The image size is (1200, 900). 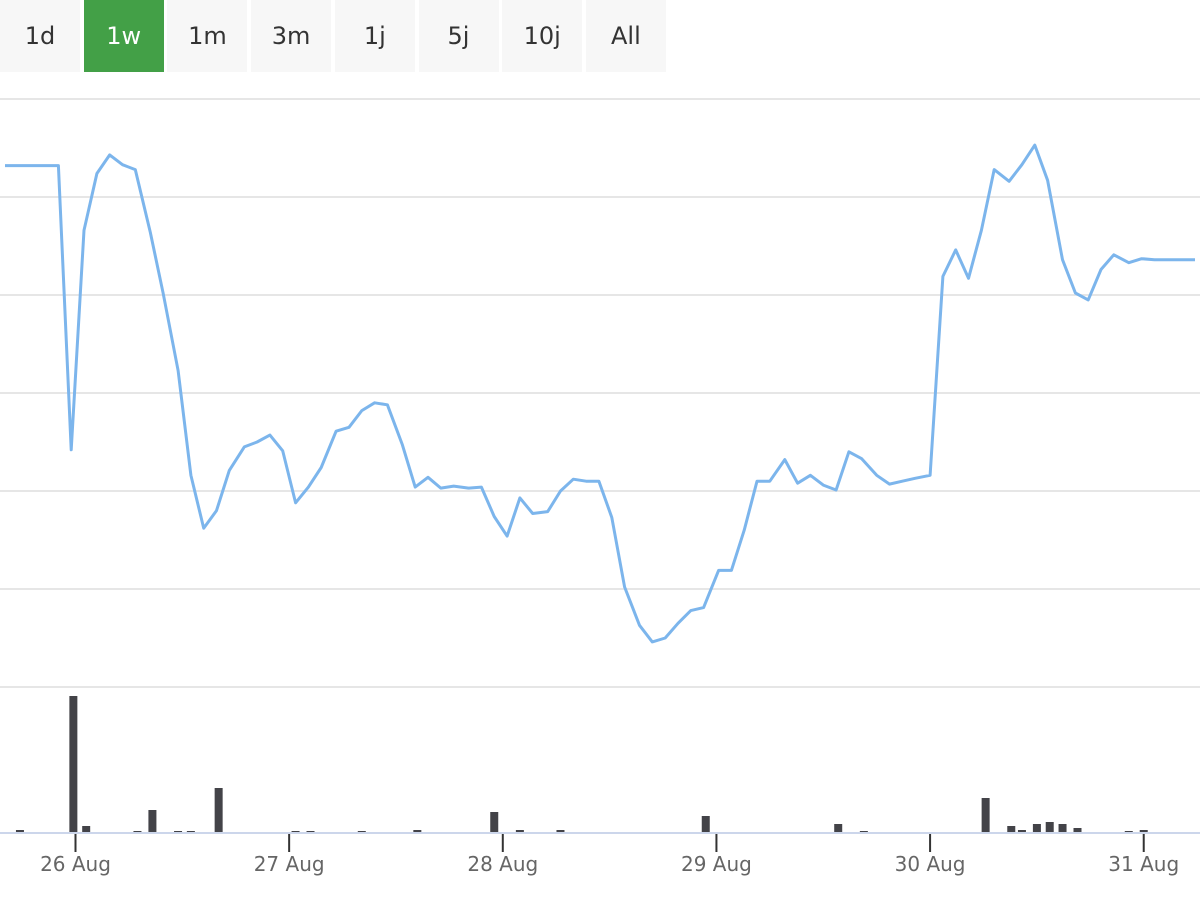 I want to click on range-button: 10j, so click(x=542, y=36).